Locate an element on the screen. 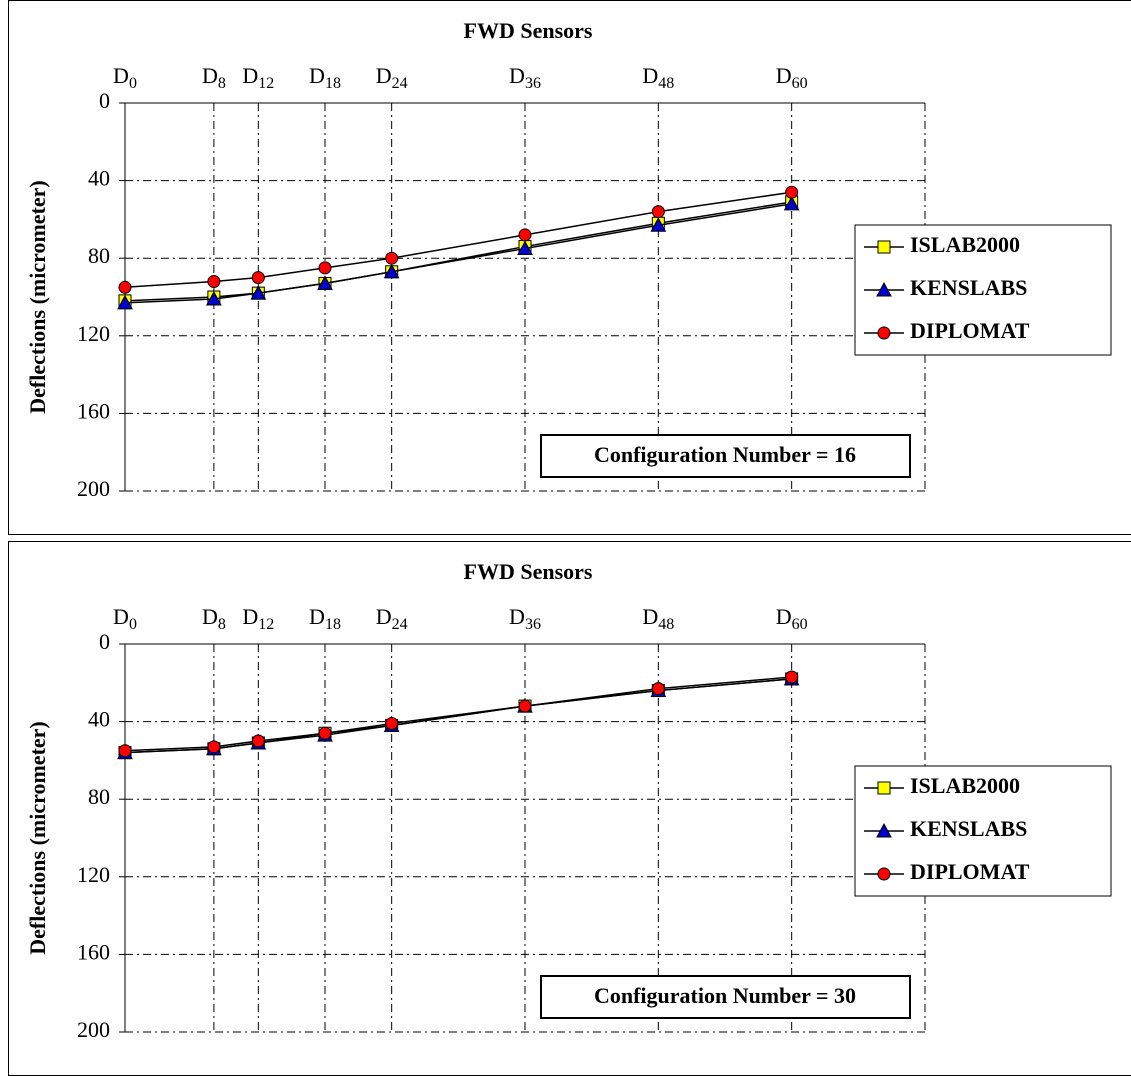 The width and height of the screenshot is (1131, 1076). annotation: Configuration Number = 16 is located at coordinates (725, 454).